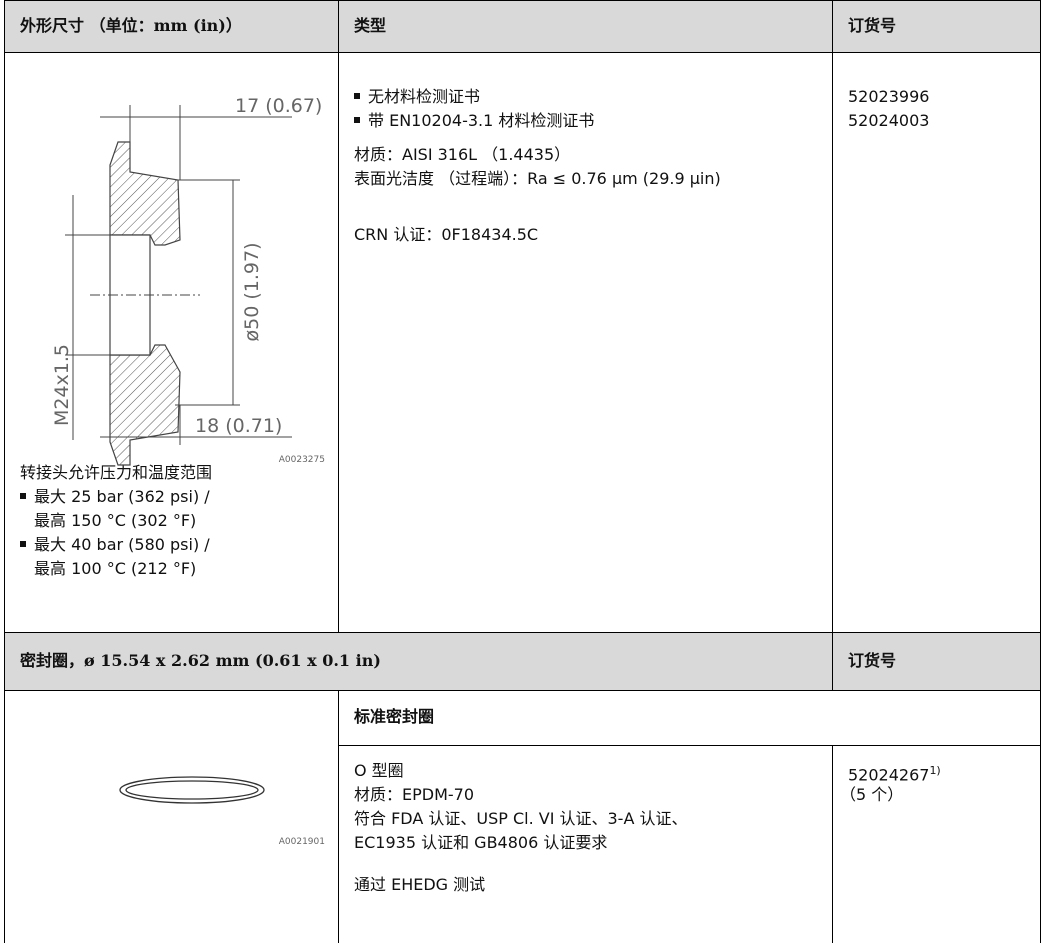  What do you see at coordinates (446, 234) in the screenshot?
I see `crn: CRN 认证：0F18434.5C` at bounding box center [446, 234].